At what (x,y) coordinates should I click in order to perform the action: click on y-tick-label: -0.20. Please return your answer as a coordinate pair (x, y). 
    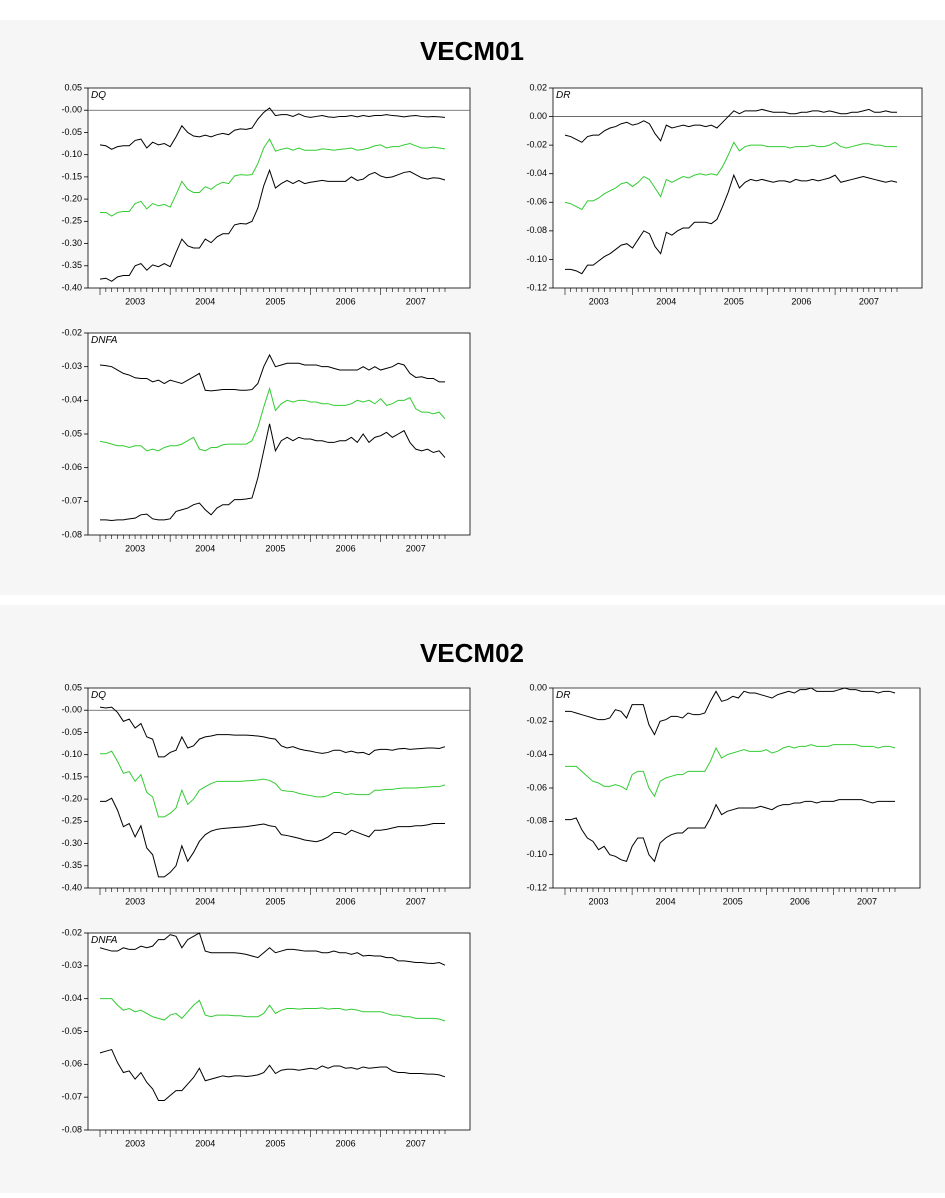
    Looking at the image, I should click on (71, 198).